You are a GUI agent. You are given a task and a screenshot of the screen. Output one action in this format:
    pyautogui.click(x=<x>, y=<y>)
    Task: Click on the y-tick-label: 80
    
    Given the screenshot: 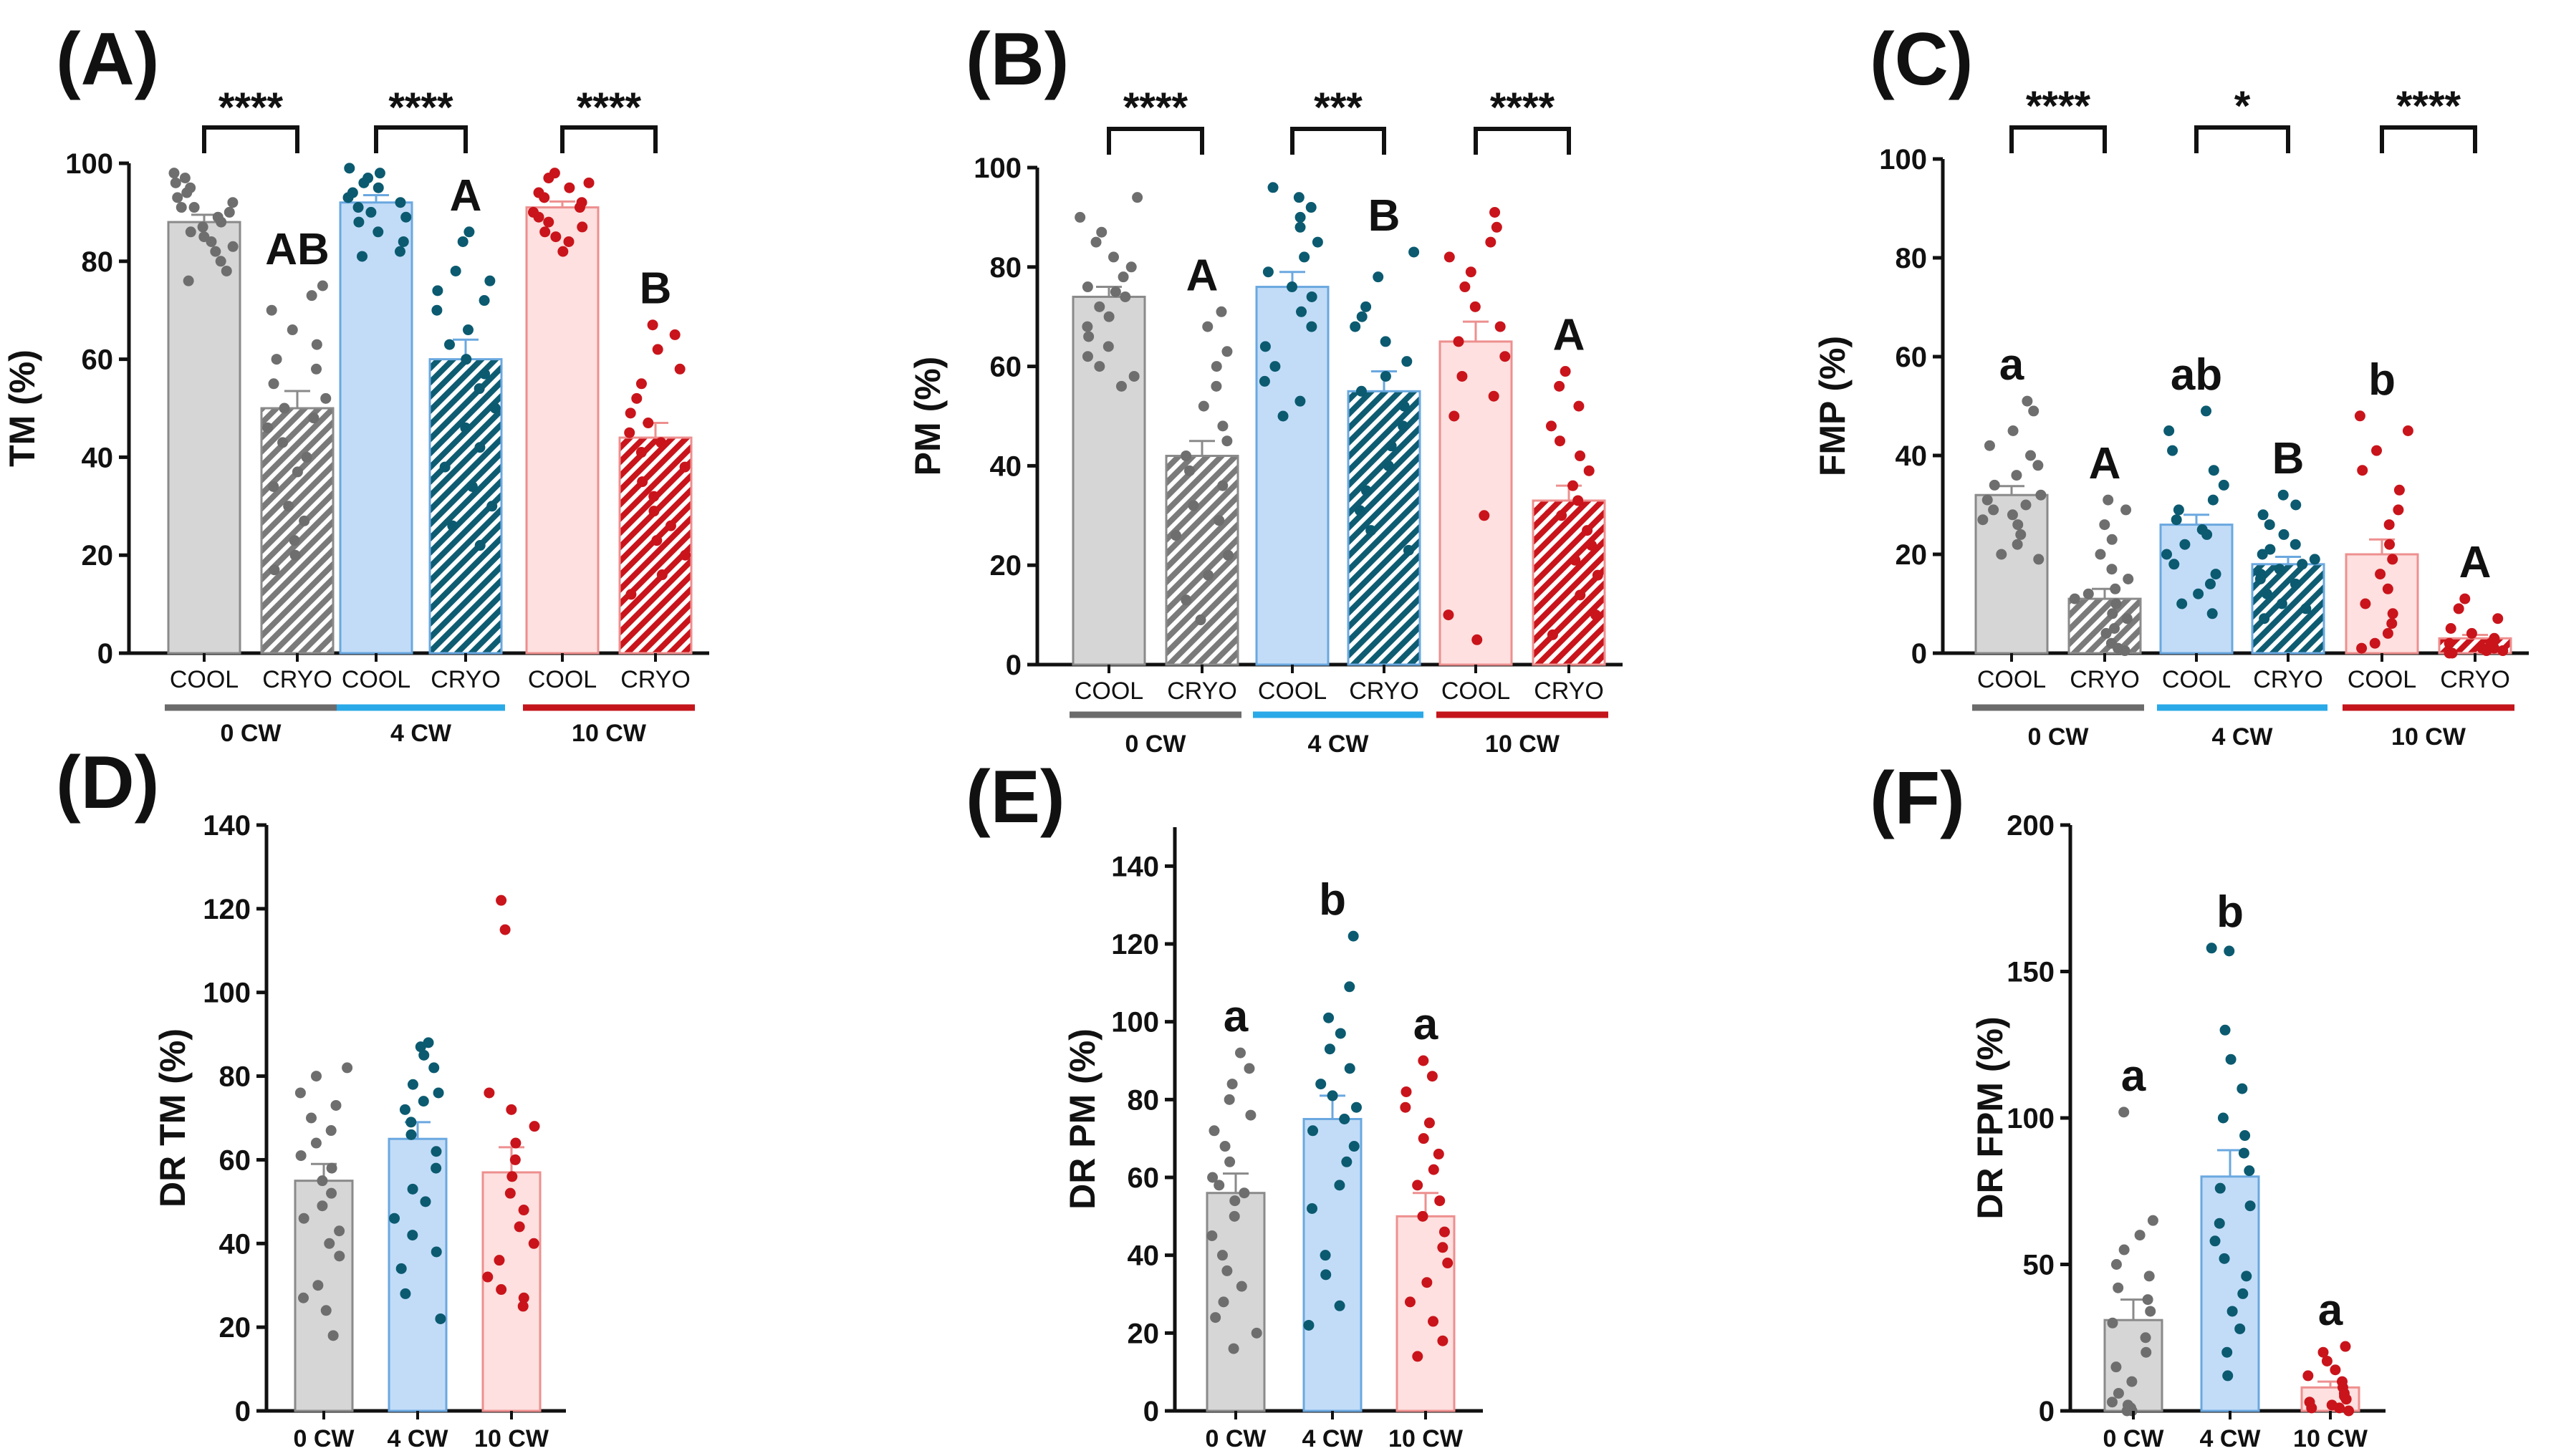 What is the action you would take?
    pyautogui.click(x=1912, y=258)
    